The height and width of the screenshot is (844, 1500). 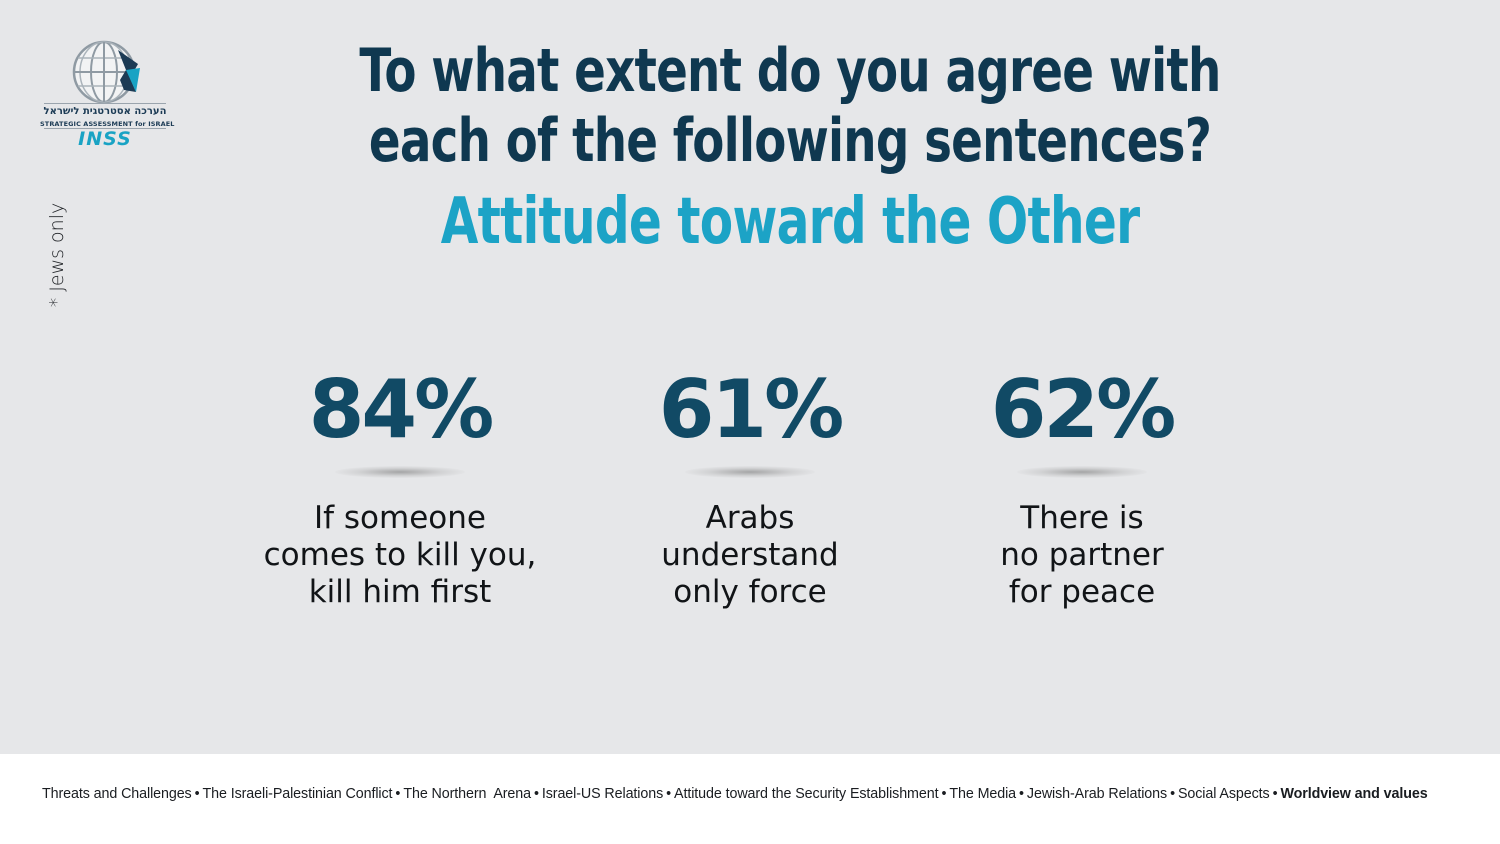 I want to click on logo-hebrew-text: הערכה אסטרטגית לישראל, so click(x=105, y=111).